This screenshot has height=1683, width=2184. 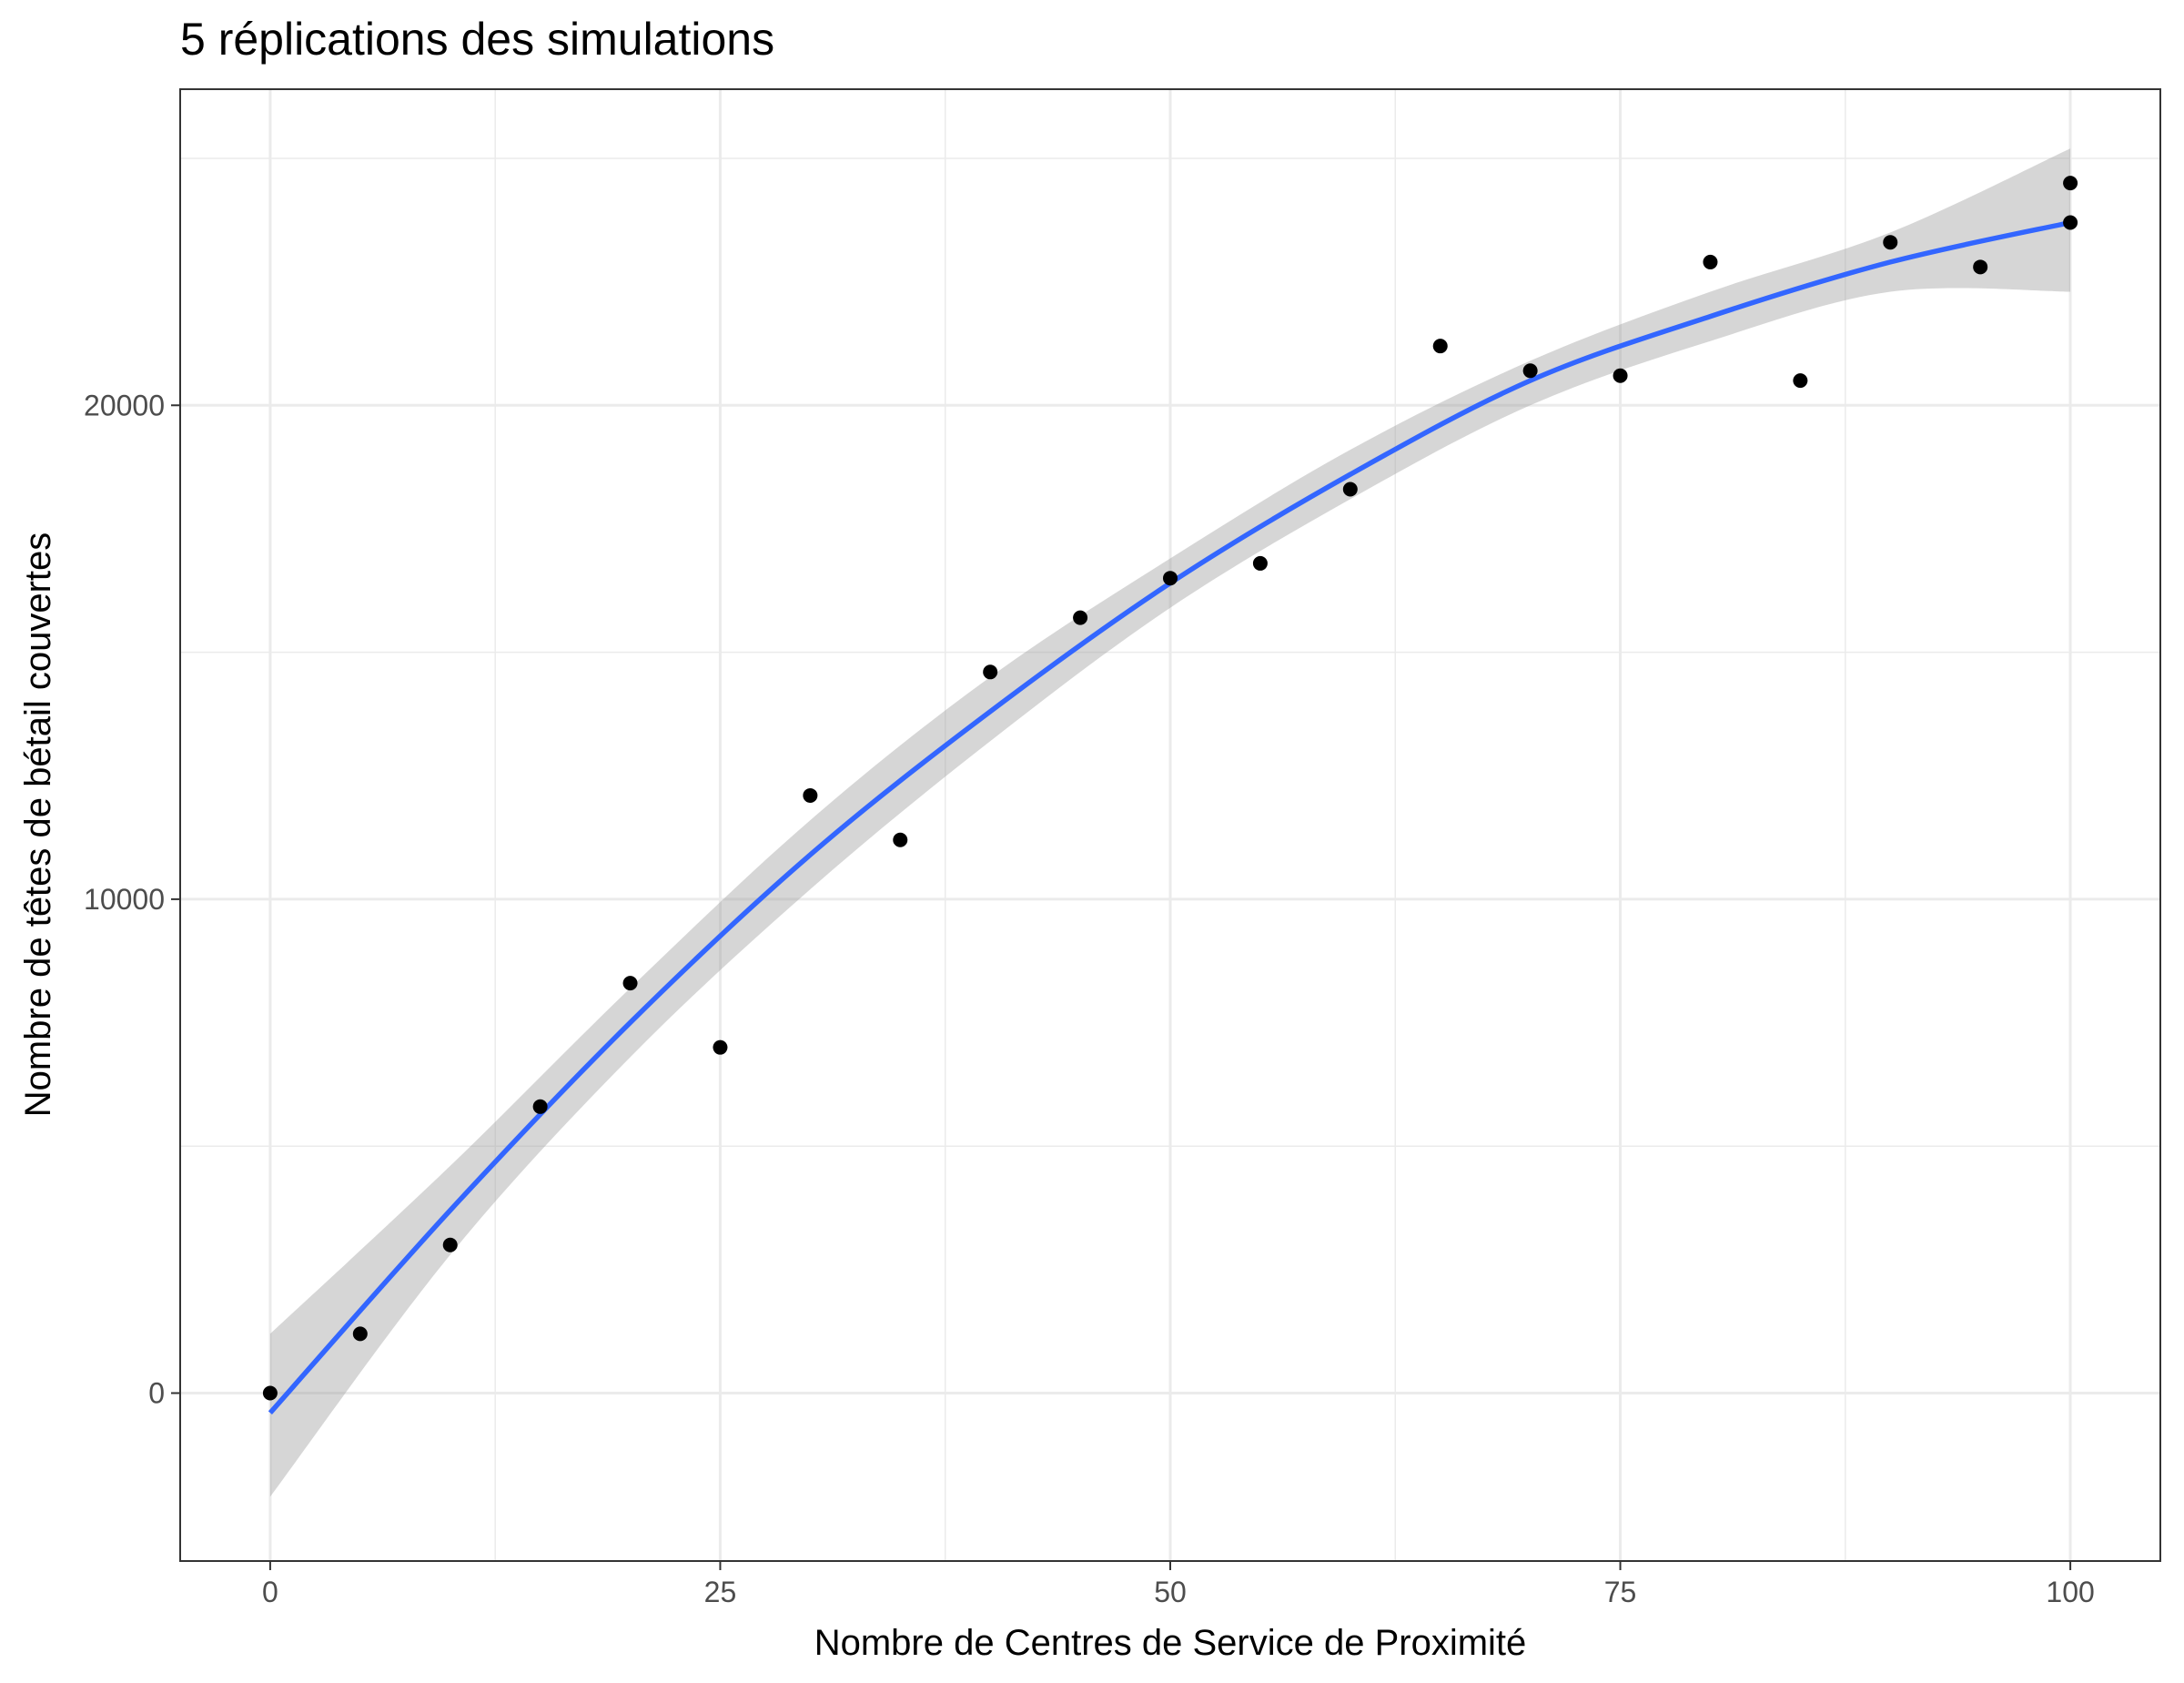 I want to click on y-axis-title: Nombre de têtes de bétail couvertes, so click(x=38, y=825).